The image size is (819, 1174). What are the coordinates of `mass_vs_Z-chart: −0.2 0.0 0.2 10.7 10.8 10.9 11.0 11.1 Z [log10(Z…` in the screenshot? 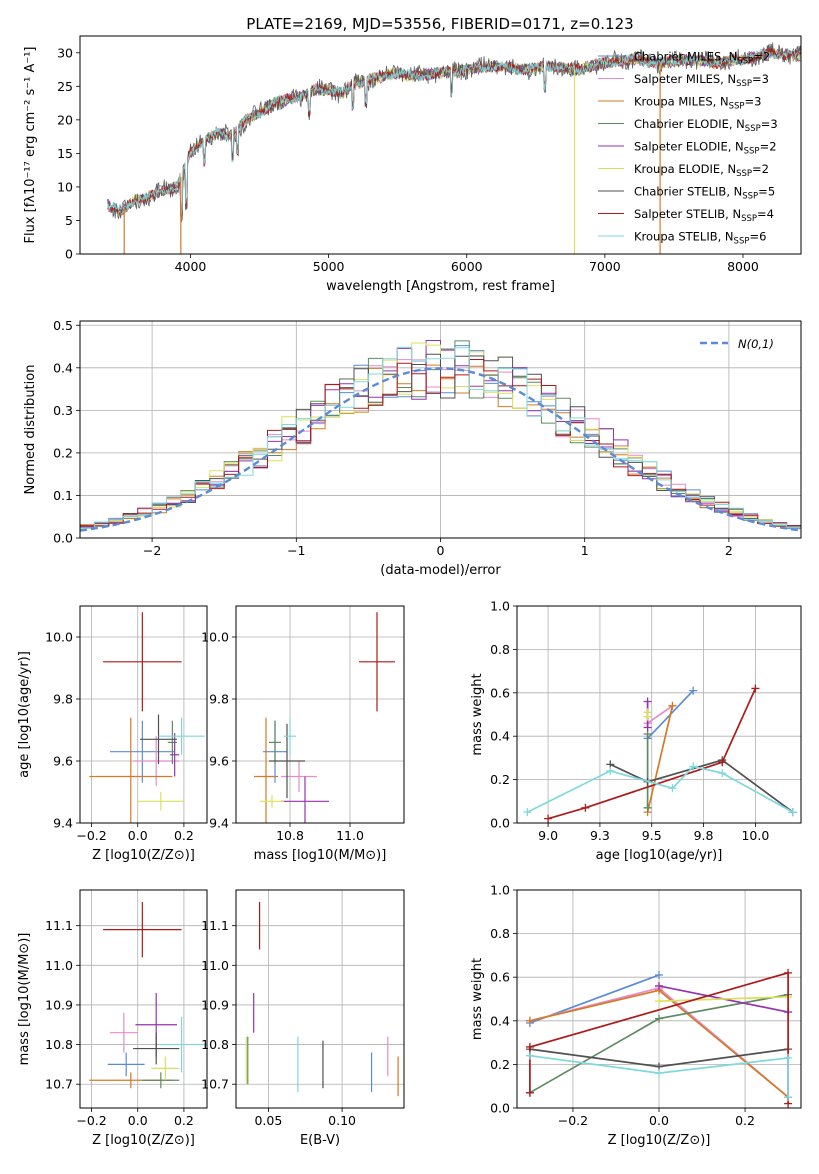 It's located at (112, 1018).